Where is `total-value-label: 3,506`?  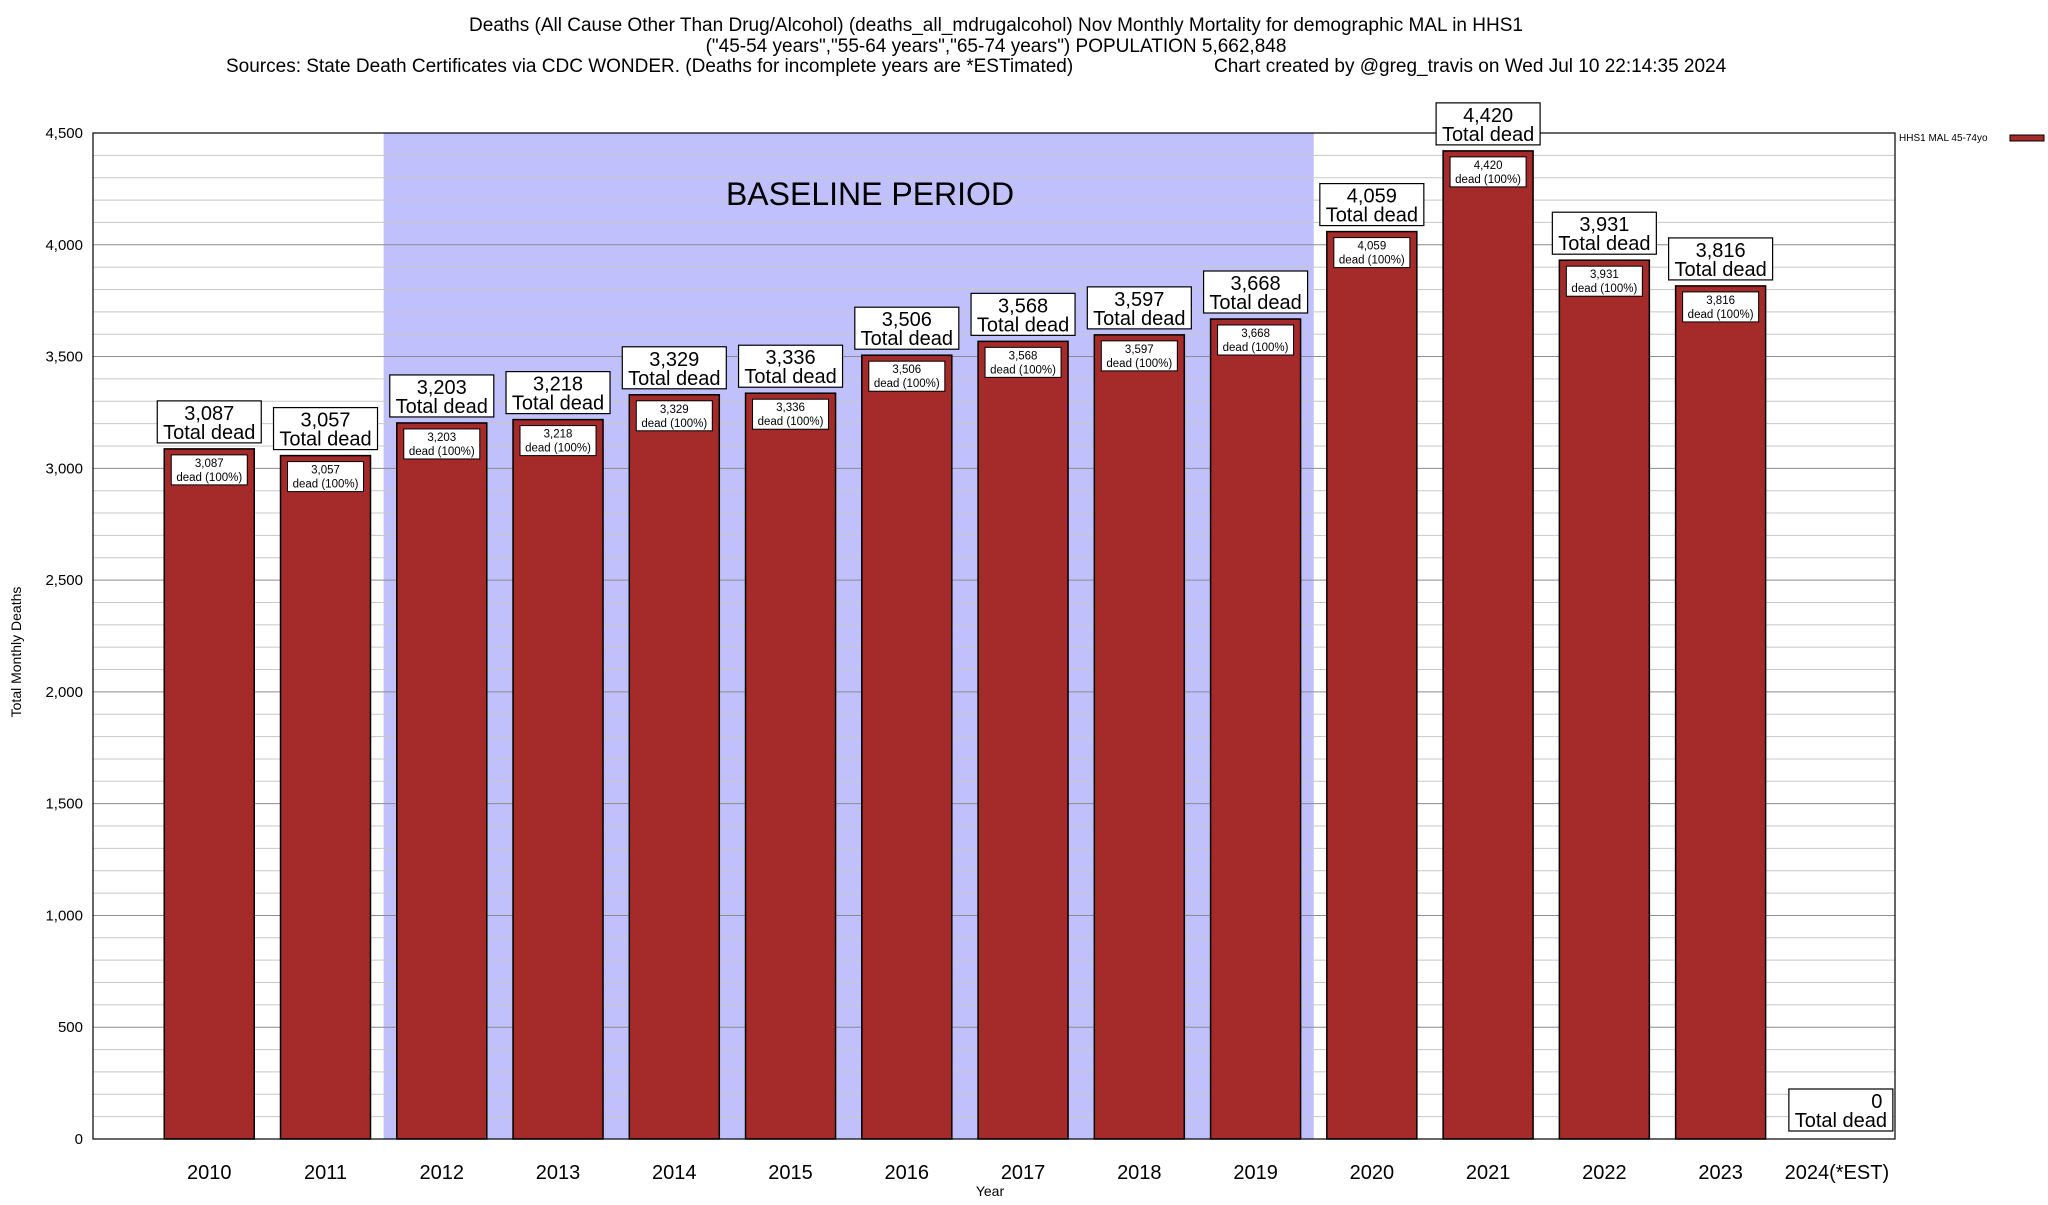 total-value-label: 3,506 is located at coordinates (907, 320).